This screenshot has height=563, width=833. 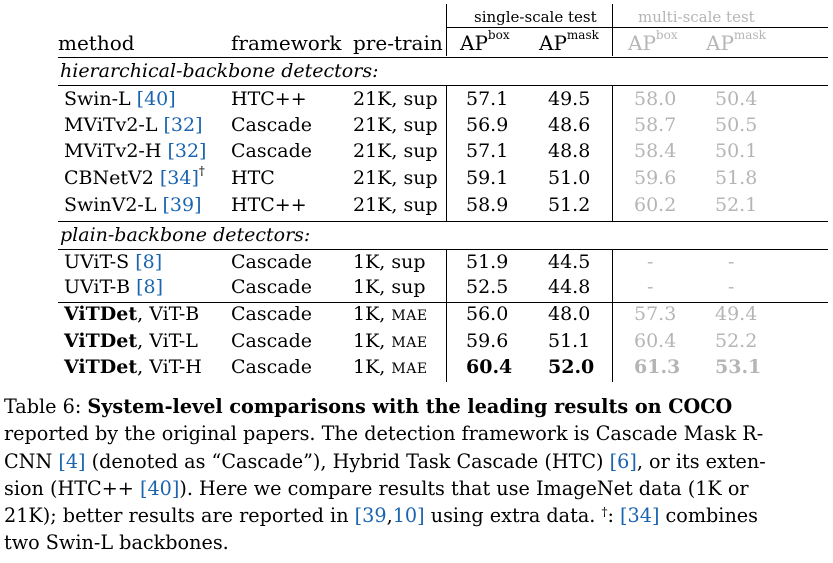 What do you see at coordinates (443, 221) in the screenshot?
I see `plain-section-rule-top` at bounding box center [443, 221].